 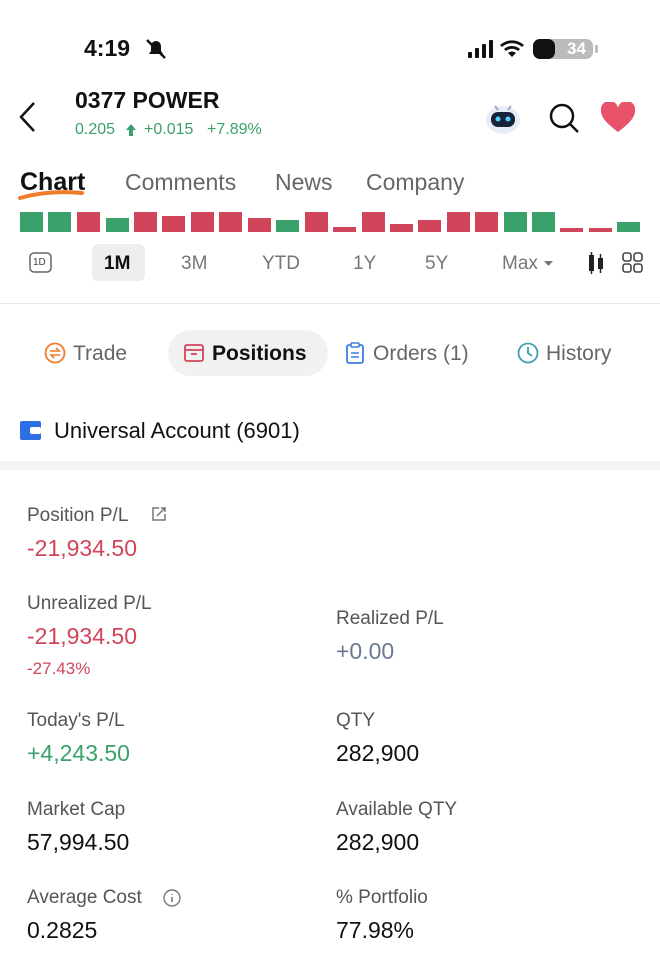 What do you see at coordinates (95, 129) in the screenshot?
I see `price: 0.205` at bounding box center [95, 129].